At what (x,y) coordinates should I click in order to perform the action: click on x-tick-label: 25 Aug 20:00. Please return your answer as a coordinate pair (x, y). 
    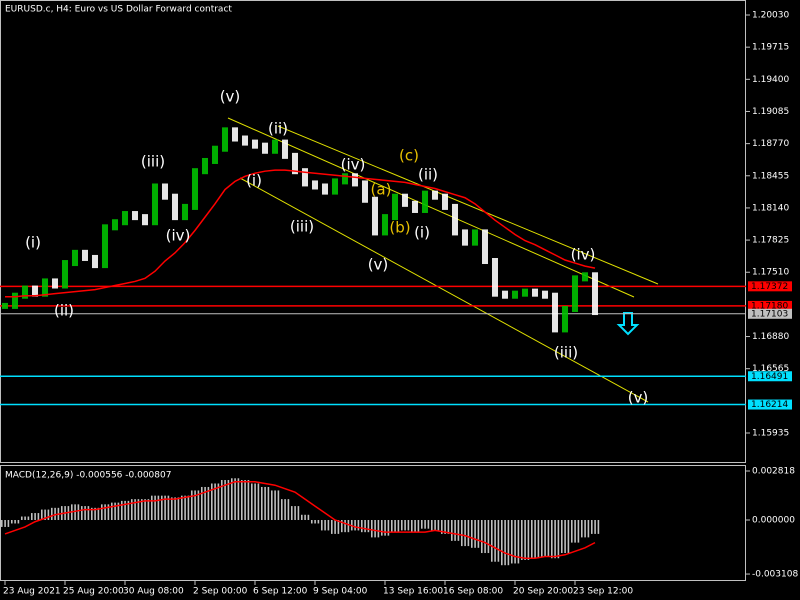
    Looking at the image, I should click on (93, 592).